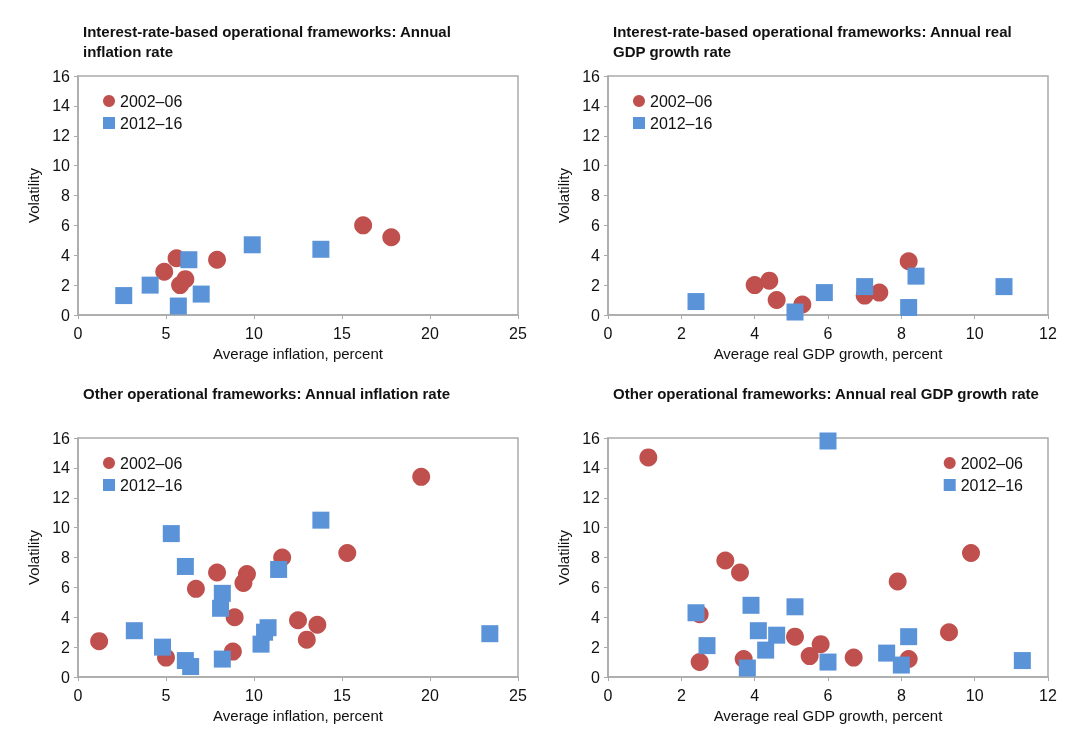 This screenshot has height=743, width=1077. I want to click on x-axis-title: Average inflation, percent, so click(298, 353).